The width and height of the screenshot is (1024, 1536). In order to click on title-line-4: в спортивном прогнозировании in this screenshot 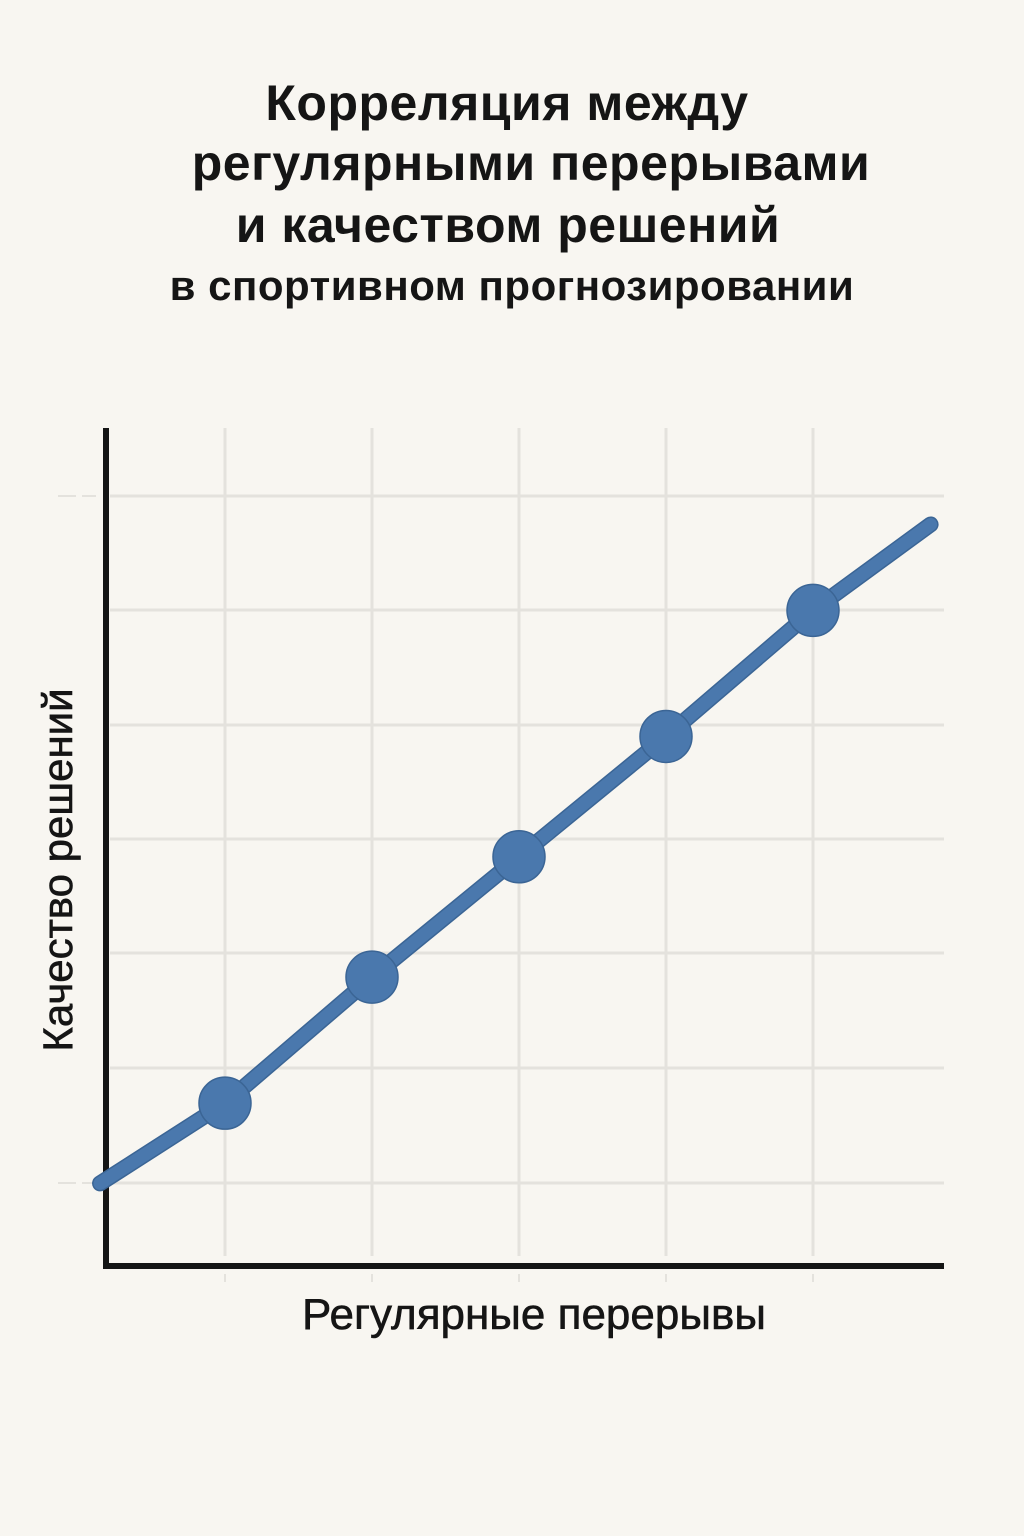, I will do `click(512, 285)`.